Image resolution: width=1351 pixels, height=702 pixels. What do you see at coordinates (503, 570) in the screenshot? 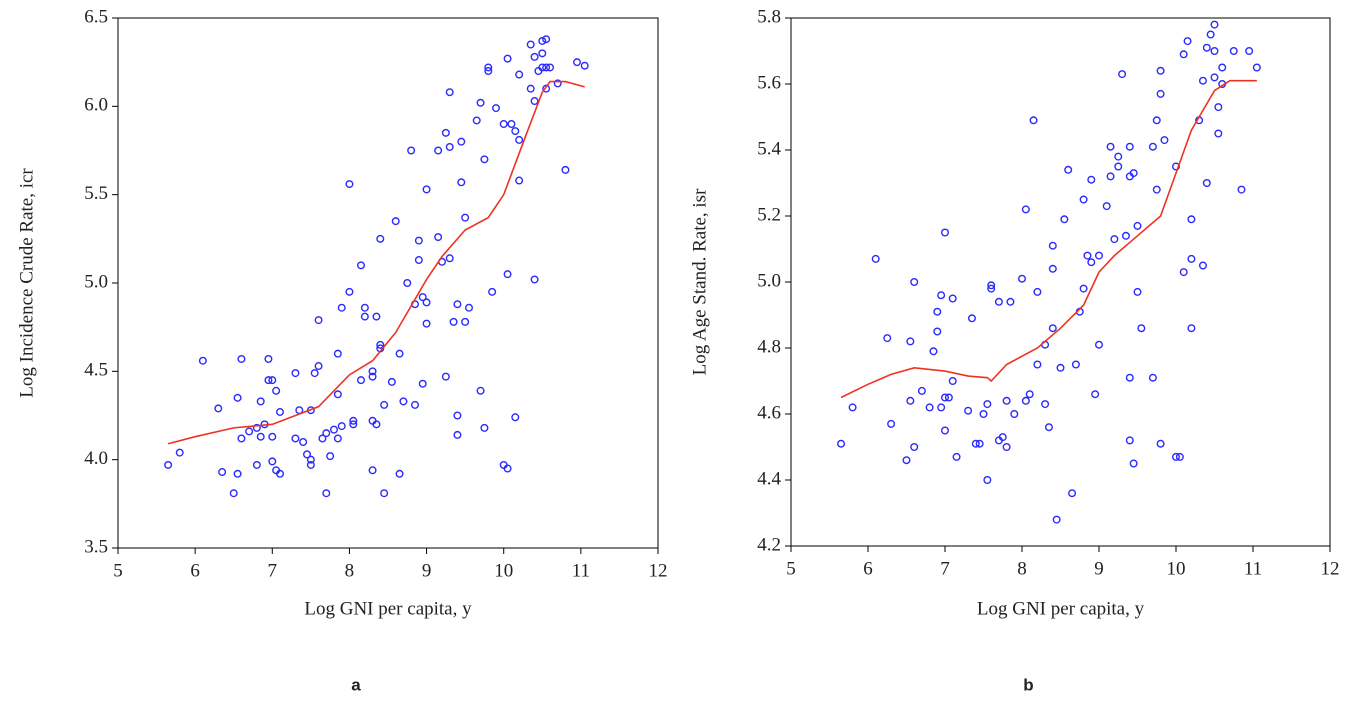
I see `x-tick-label: 10` at bounding box center [503, 570].